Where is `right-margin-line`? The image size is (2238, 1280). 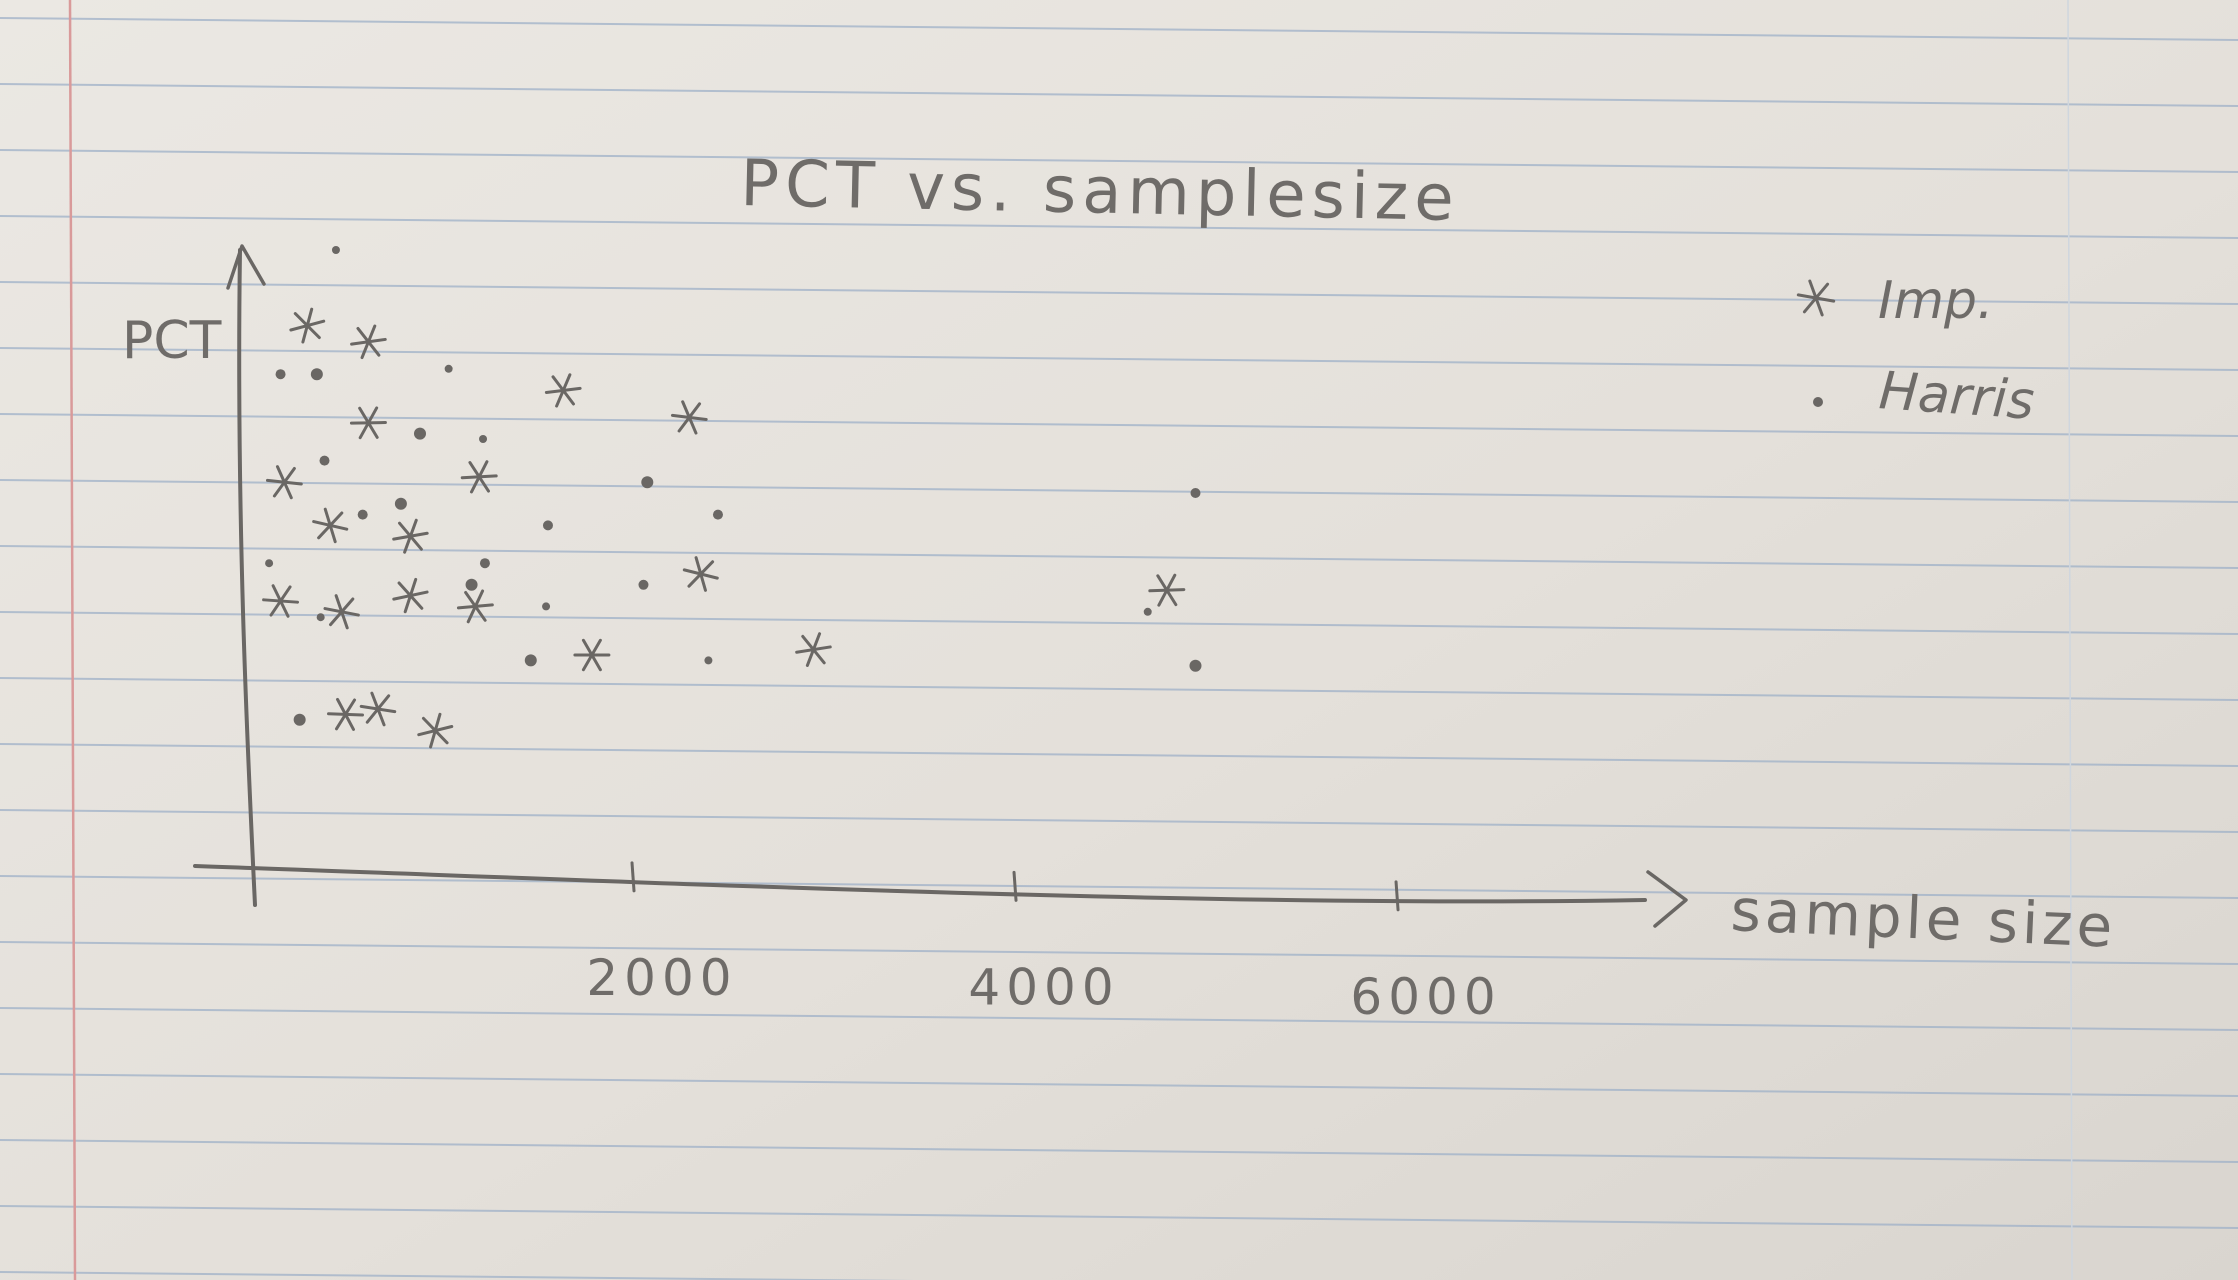 right-margin-line is located at coordinates (2070, 640).